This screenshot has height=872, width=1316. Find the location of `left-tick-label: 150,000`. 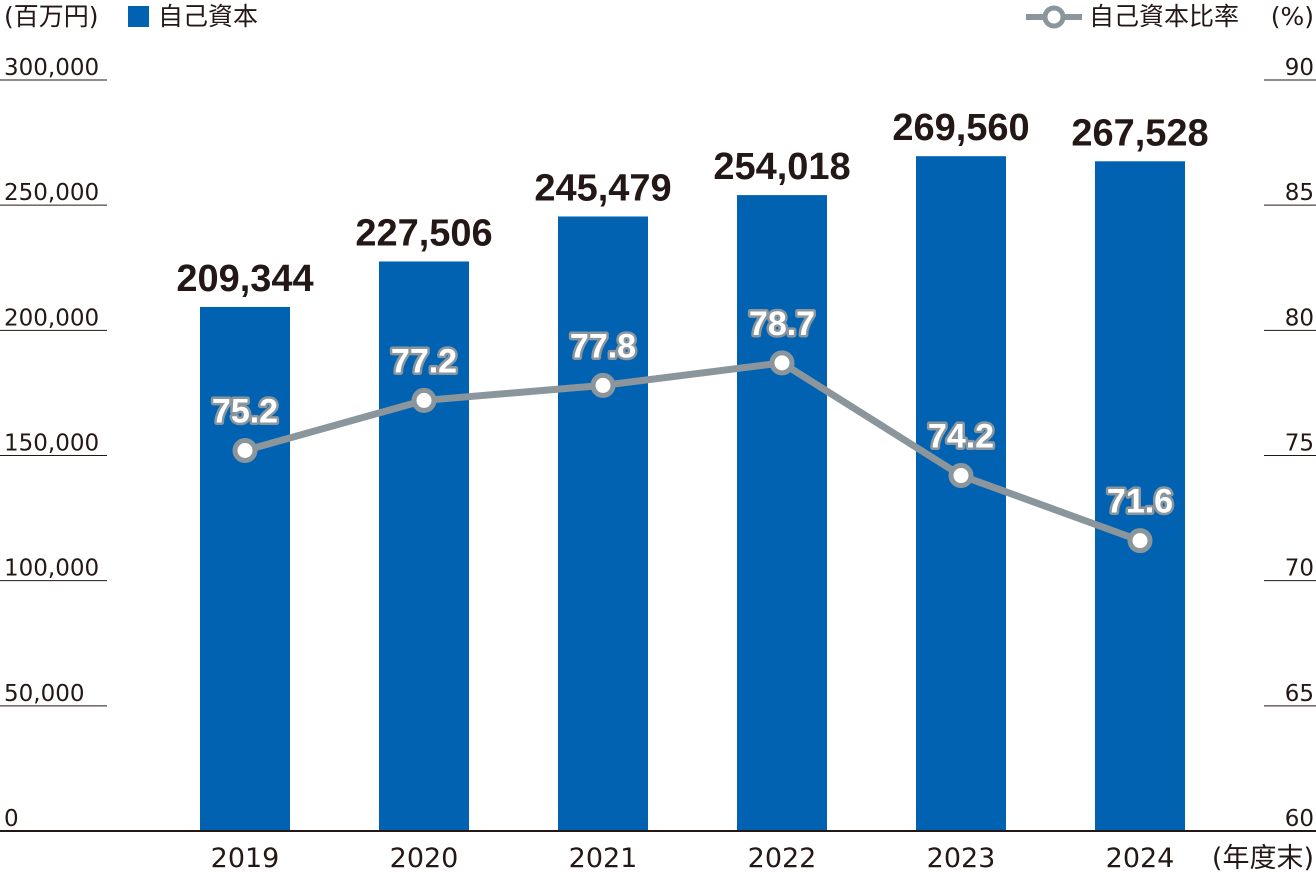

left-tick-label: 150,000 is located at coordinates (51, 444).